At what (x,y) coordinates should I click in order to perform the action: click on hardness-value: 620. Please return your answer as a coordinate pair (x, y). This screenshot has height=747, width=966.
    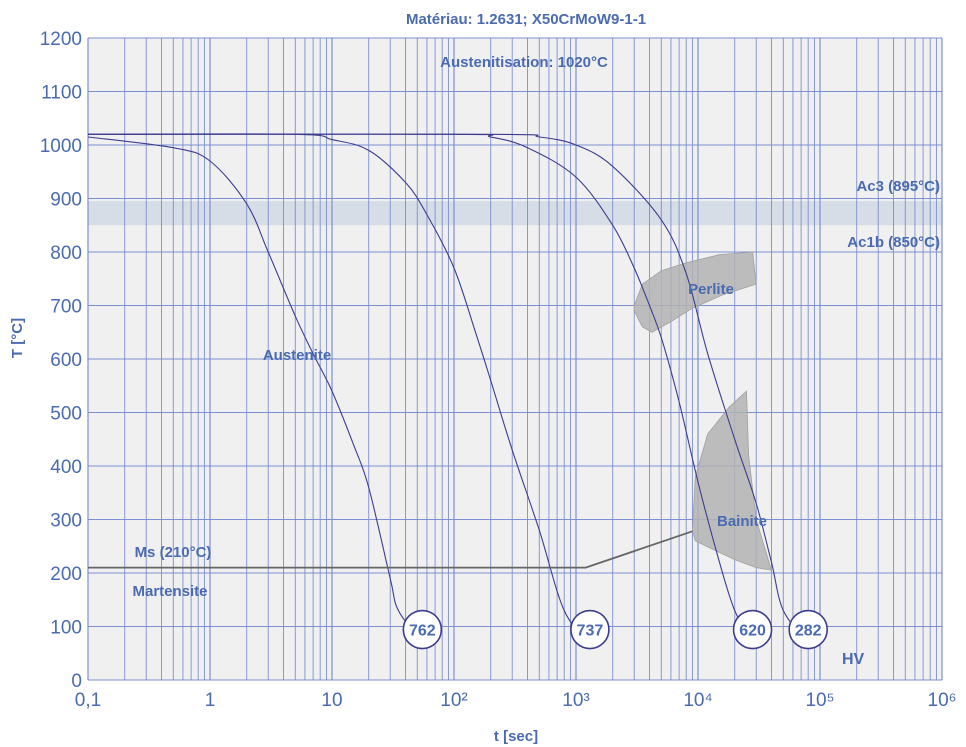
    Looking at the image, I should click on (752, 631).